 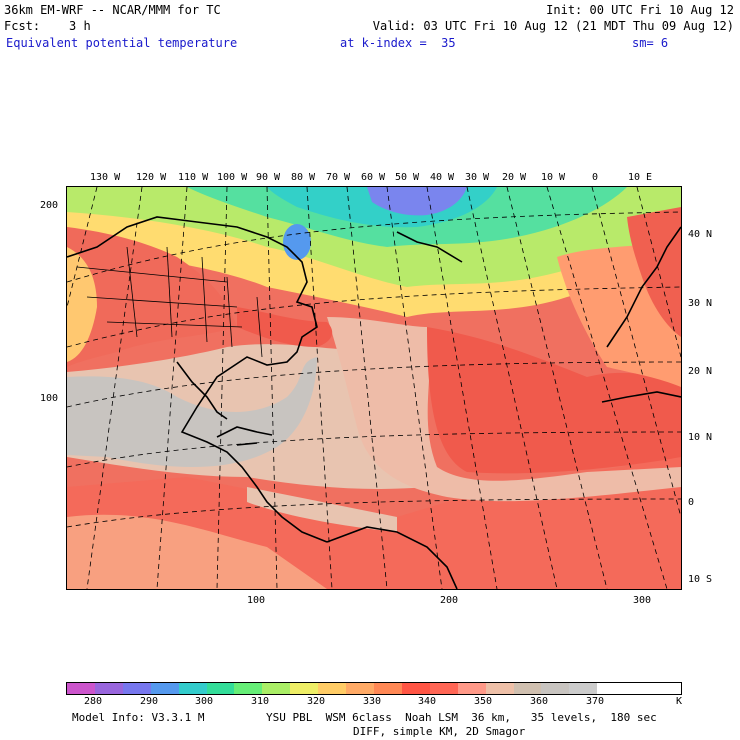 What do you see at coordinates (700, 579) in the screenshot?
I see `lat-label: 10 S` at bounding box center [700, 579].